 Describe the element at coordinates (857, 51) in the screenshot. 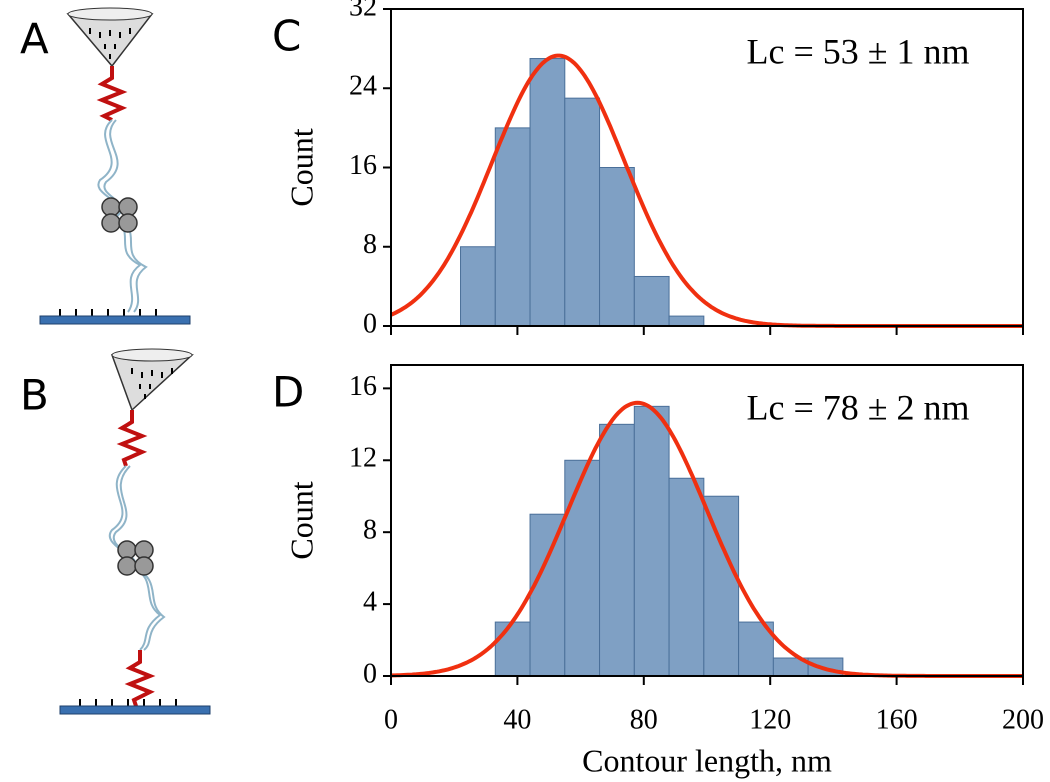

I see `annotation: Lc = 53 ± 1 nm` at that location.